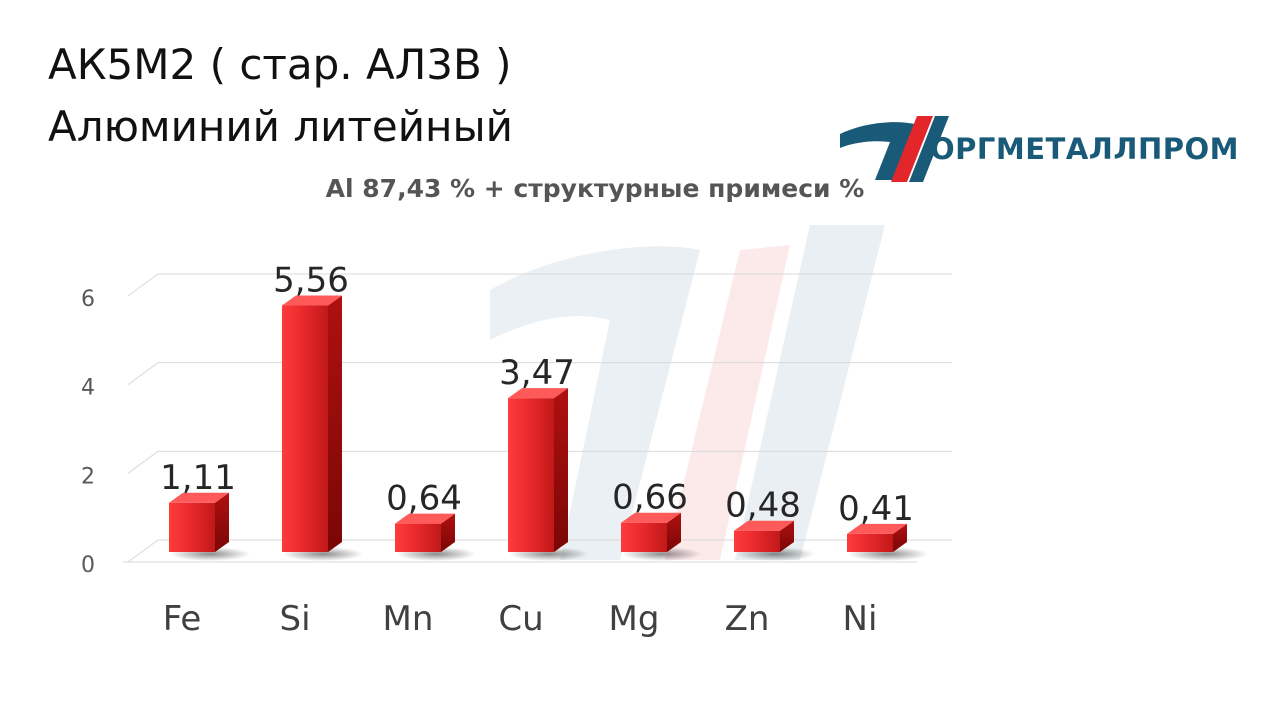 The width and height of the screenshot is (1280, 720). What do you see at coordinates (595, 188) in the screenshot?
I see `chart-title: Al 87,43 % + структурные примеси %` at bounding box center [595, 188].